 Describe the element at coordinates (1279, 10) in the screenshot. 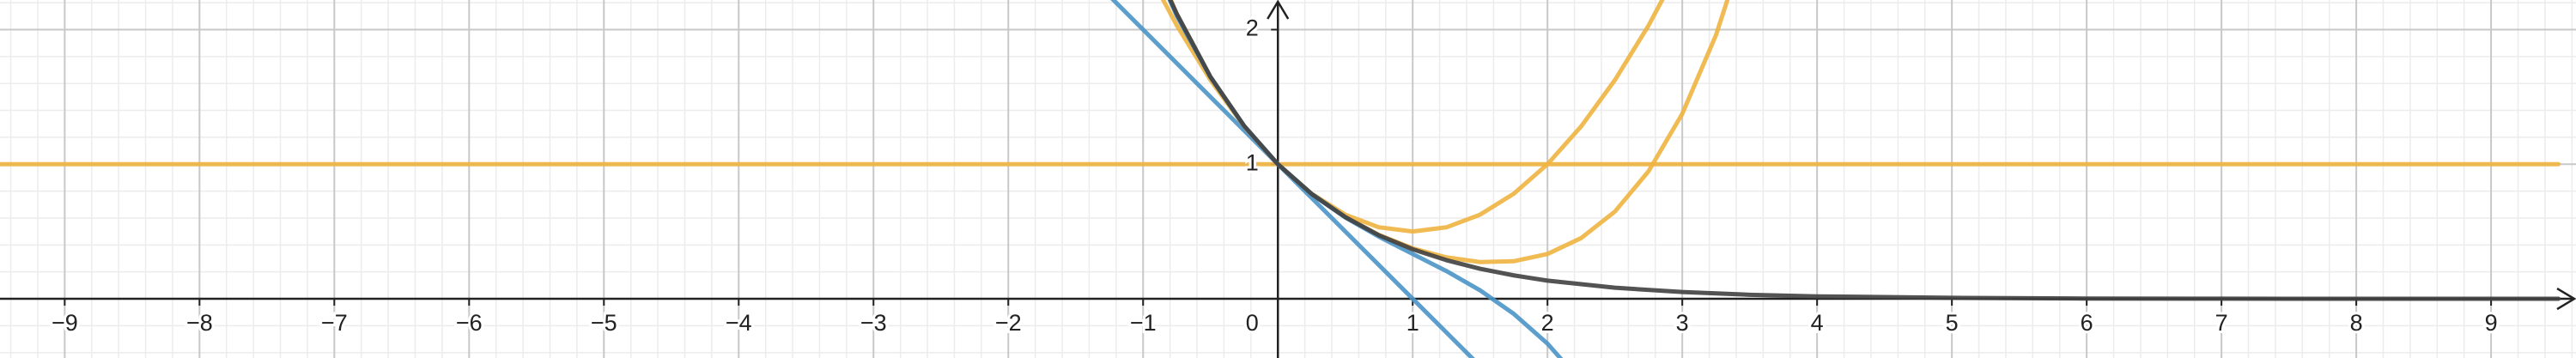

I see `y-axis-arrow` at that location.